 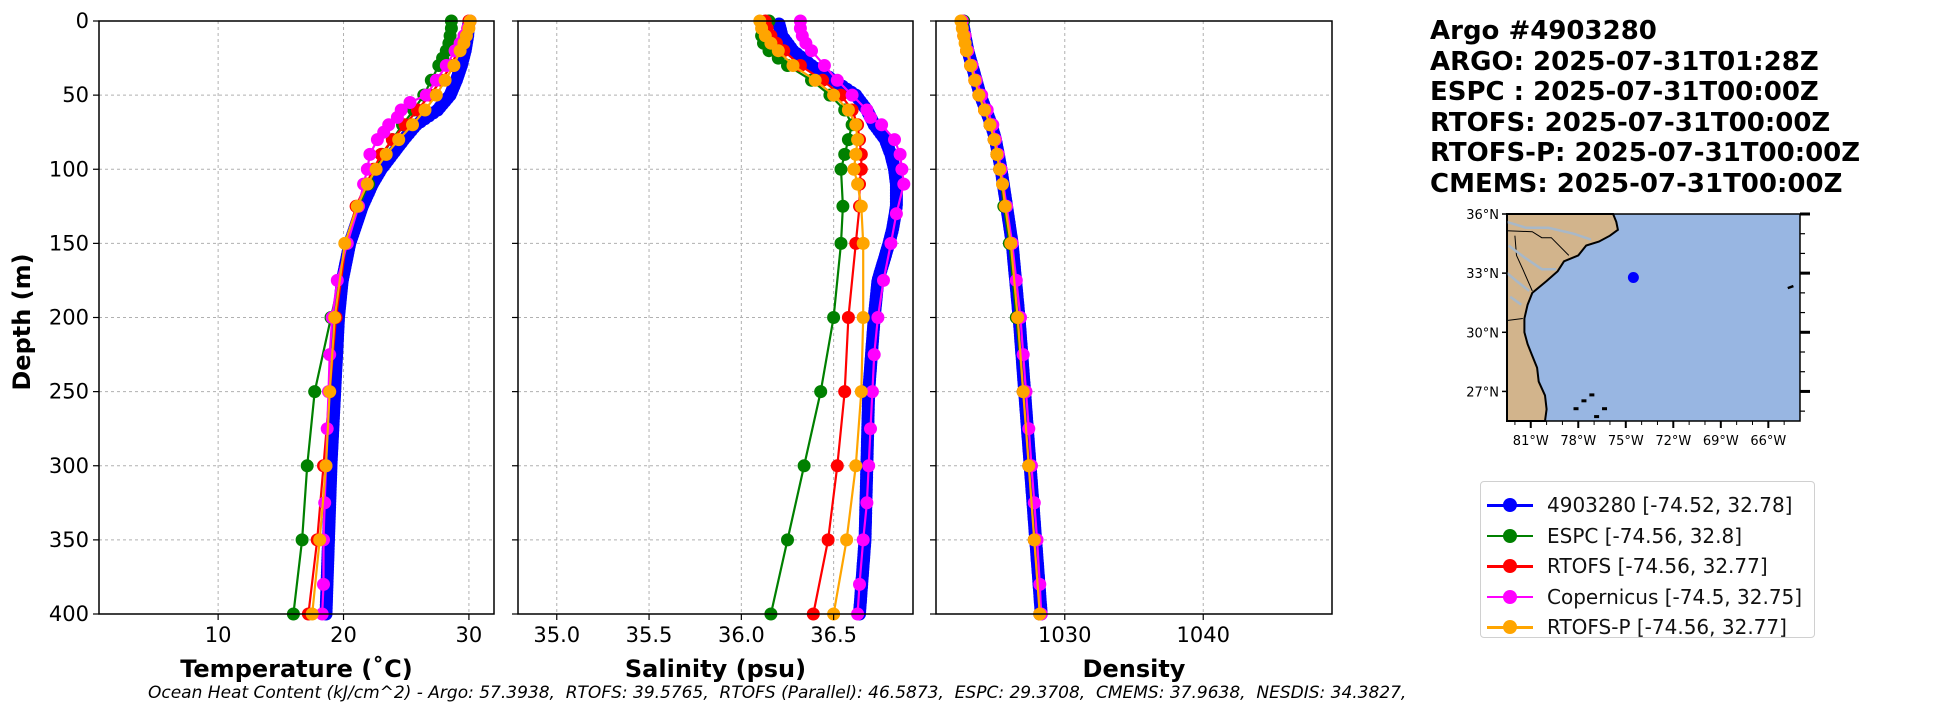 What do you see at coordinates (22, 321) in the screenshot?
I see `y-axis-label: Depth (m)` at bounding box center [22, 321].